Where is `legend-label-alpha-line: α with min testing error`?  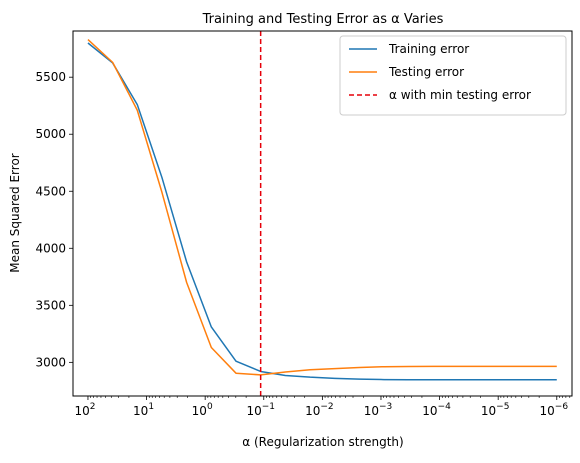
legend-label-alpha-line: α with min testing error is located at coordinates (460, 95).